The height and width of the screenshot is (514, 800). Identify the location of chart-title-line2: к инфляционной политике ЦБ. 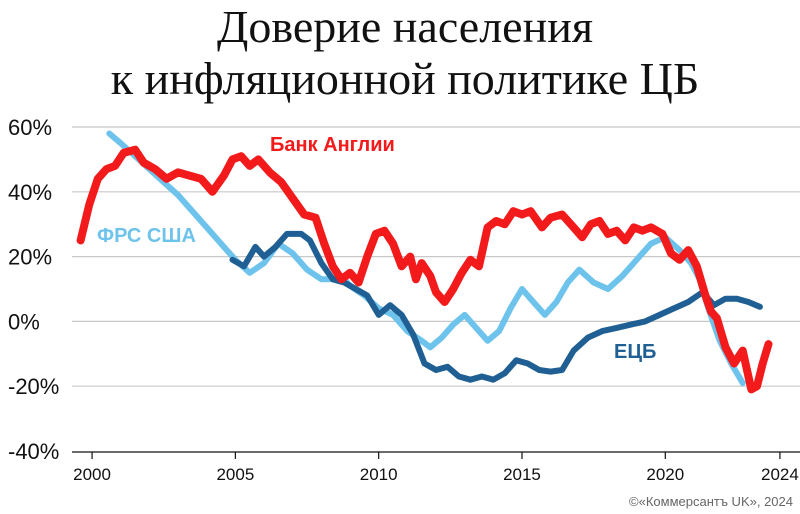
(405, 78).